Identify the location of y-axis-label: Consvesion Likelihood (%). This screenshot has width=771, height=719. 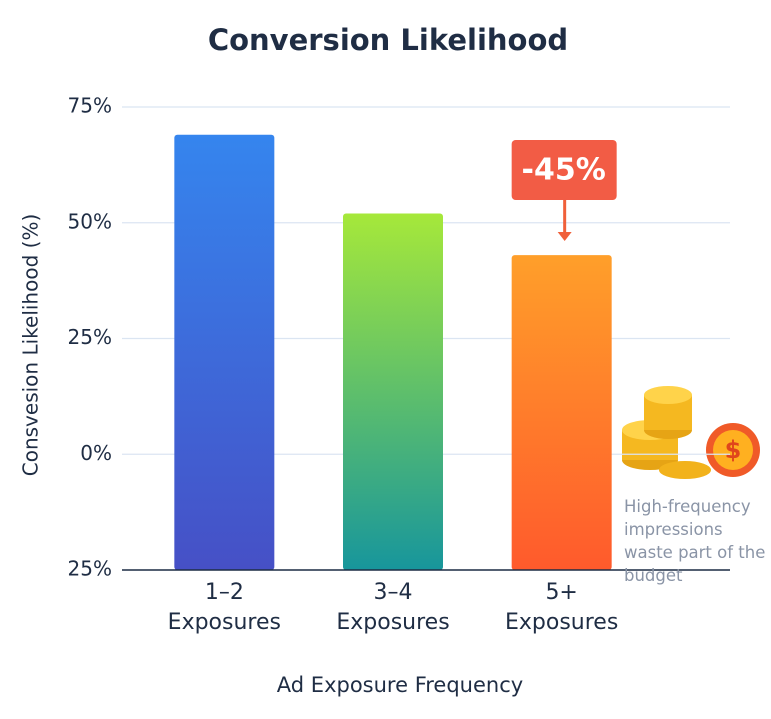
(31, 345).